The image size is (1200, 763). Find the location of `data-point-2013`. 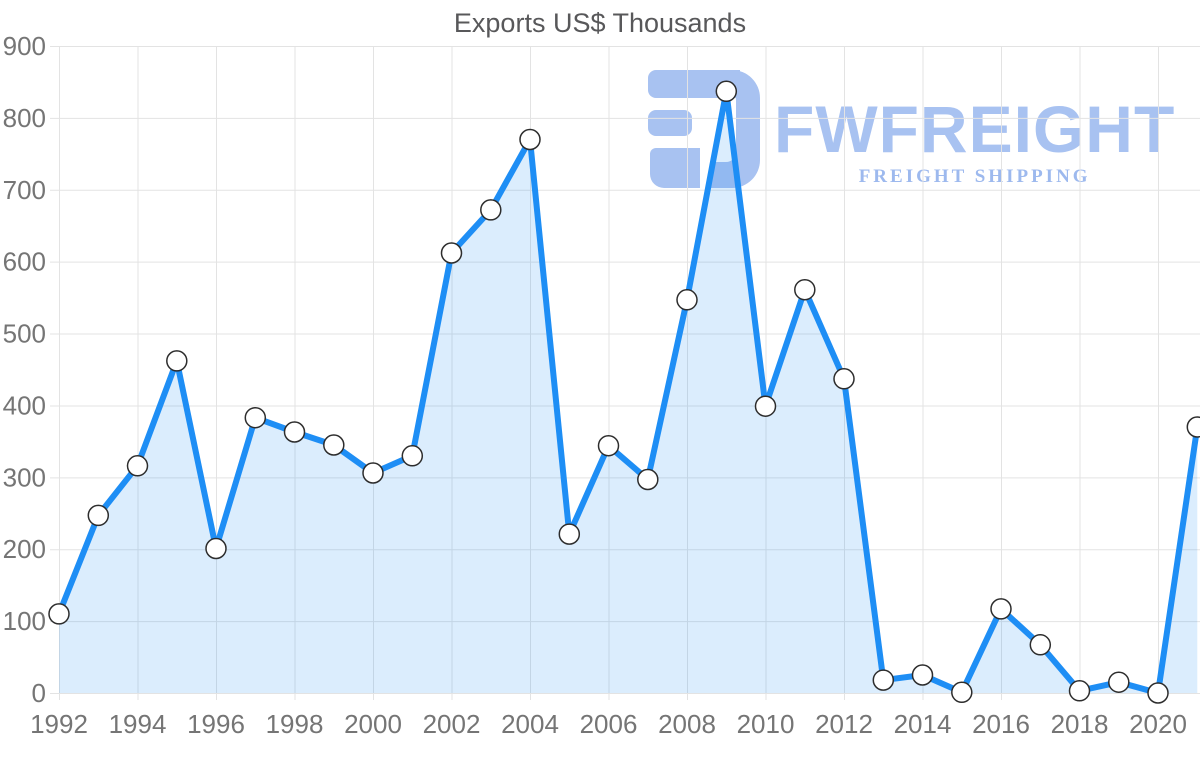

data-point-2013 is located at coordinates (883, 680).